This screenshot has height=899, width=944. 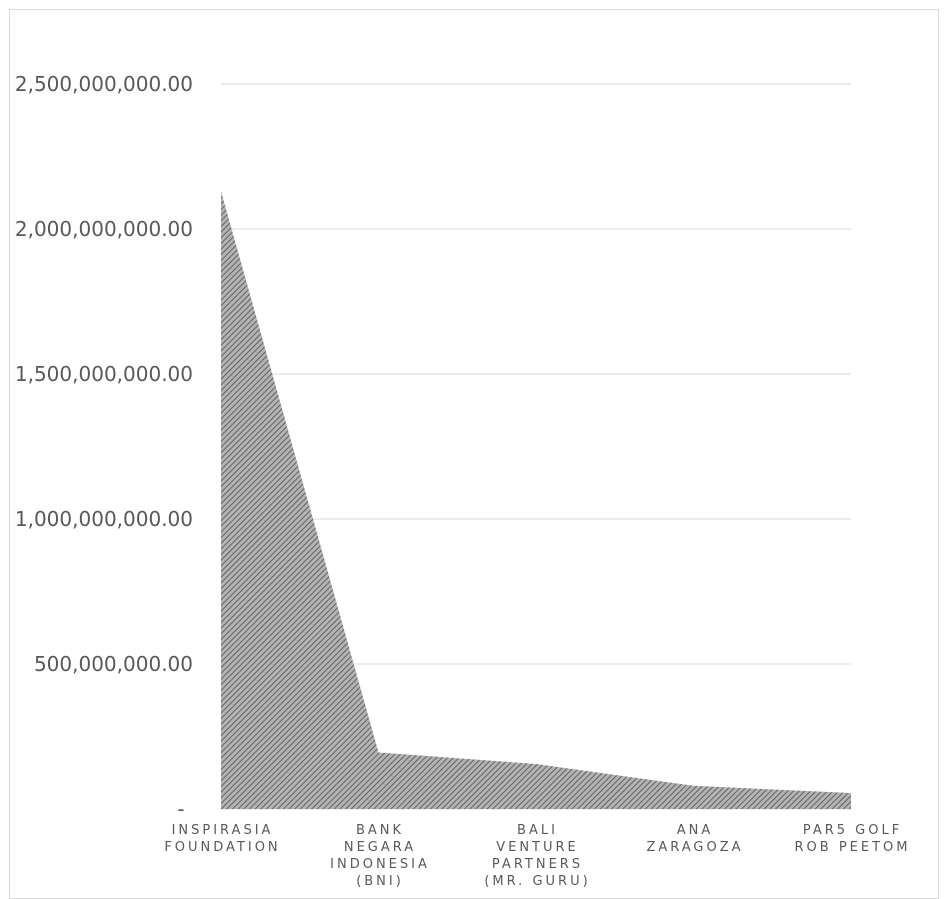 What do you see at coordinates (104, 229) in the screenshot?
I see `y-tick-label: 2,000,000,000.00` at bounding box center [104, 229].